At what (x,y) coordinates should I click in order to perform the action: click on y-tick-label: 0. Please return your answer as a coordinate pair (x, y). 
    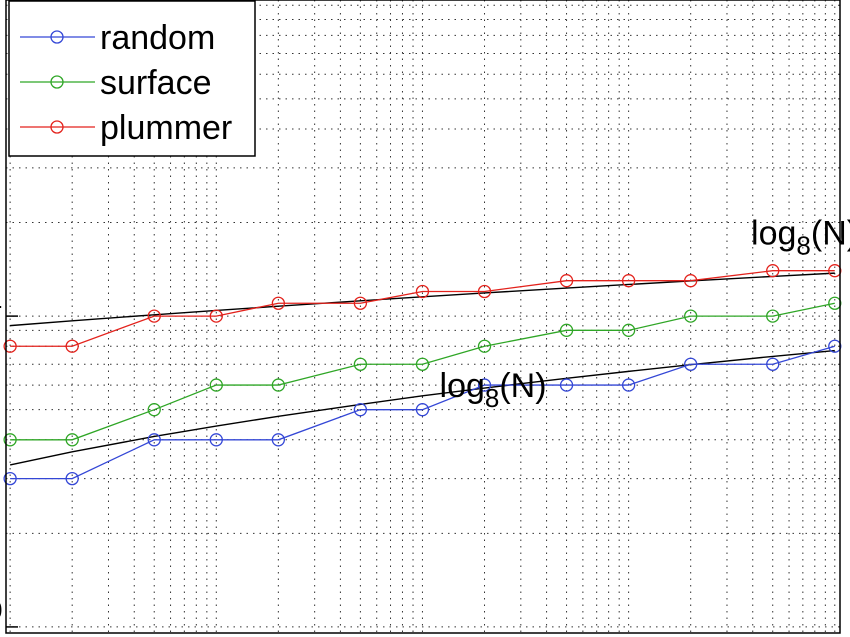
    Looking at the image, I should click on (1, 610).